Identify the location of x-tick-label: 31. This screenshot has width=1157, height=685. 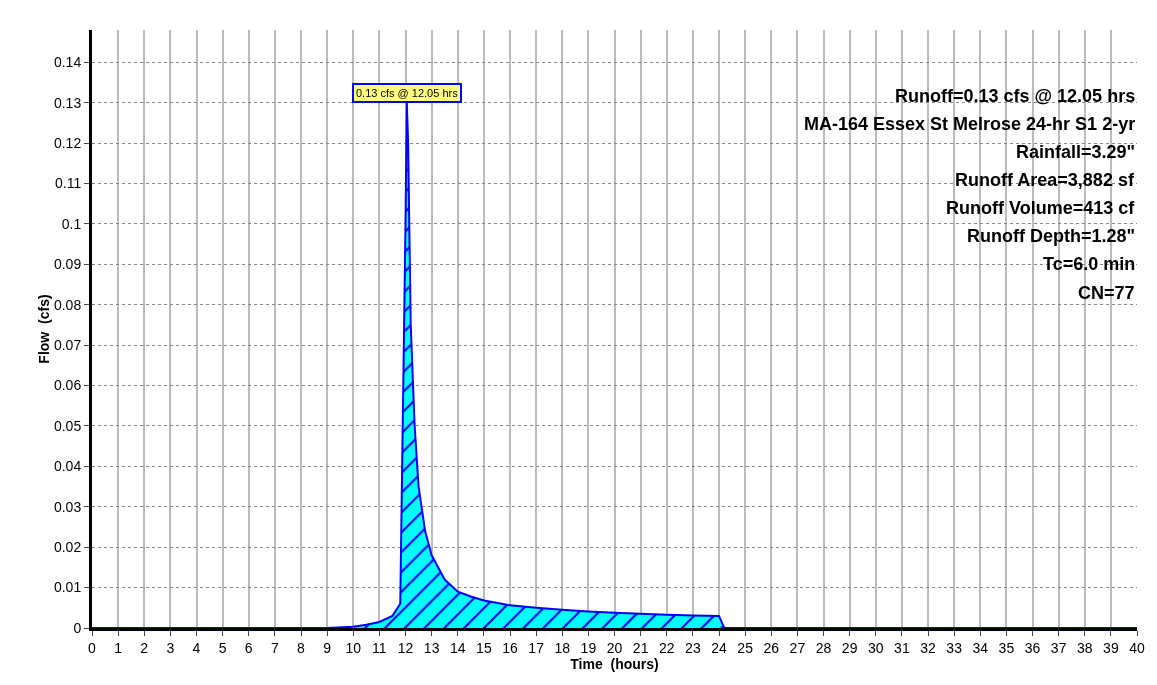
(902, 647).